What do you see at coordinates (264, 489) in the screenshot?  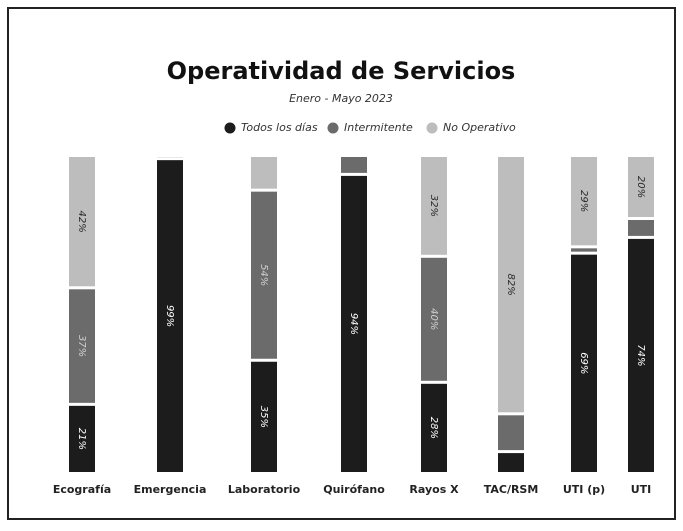 I see `x-tick-label: Laboratorio` at bounding box center [264, 489].